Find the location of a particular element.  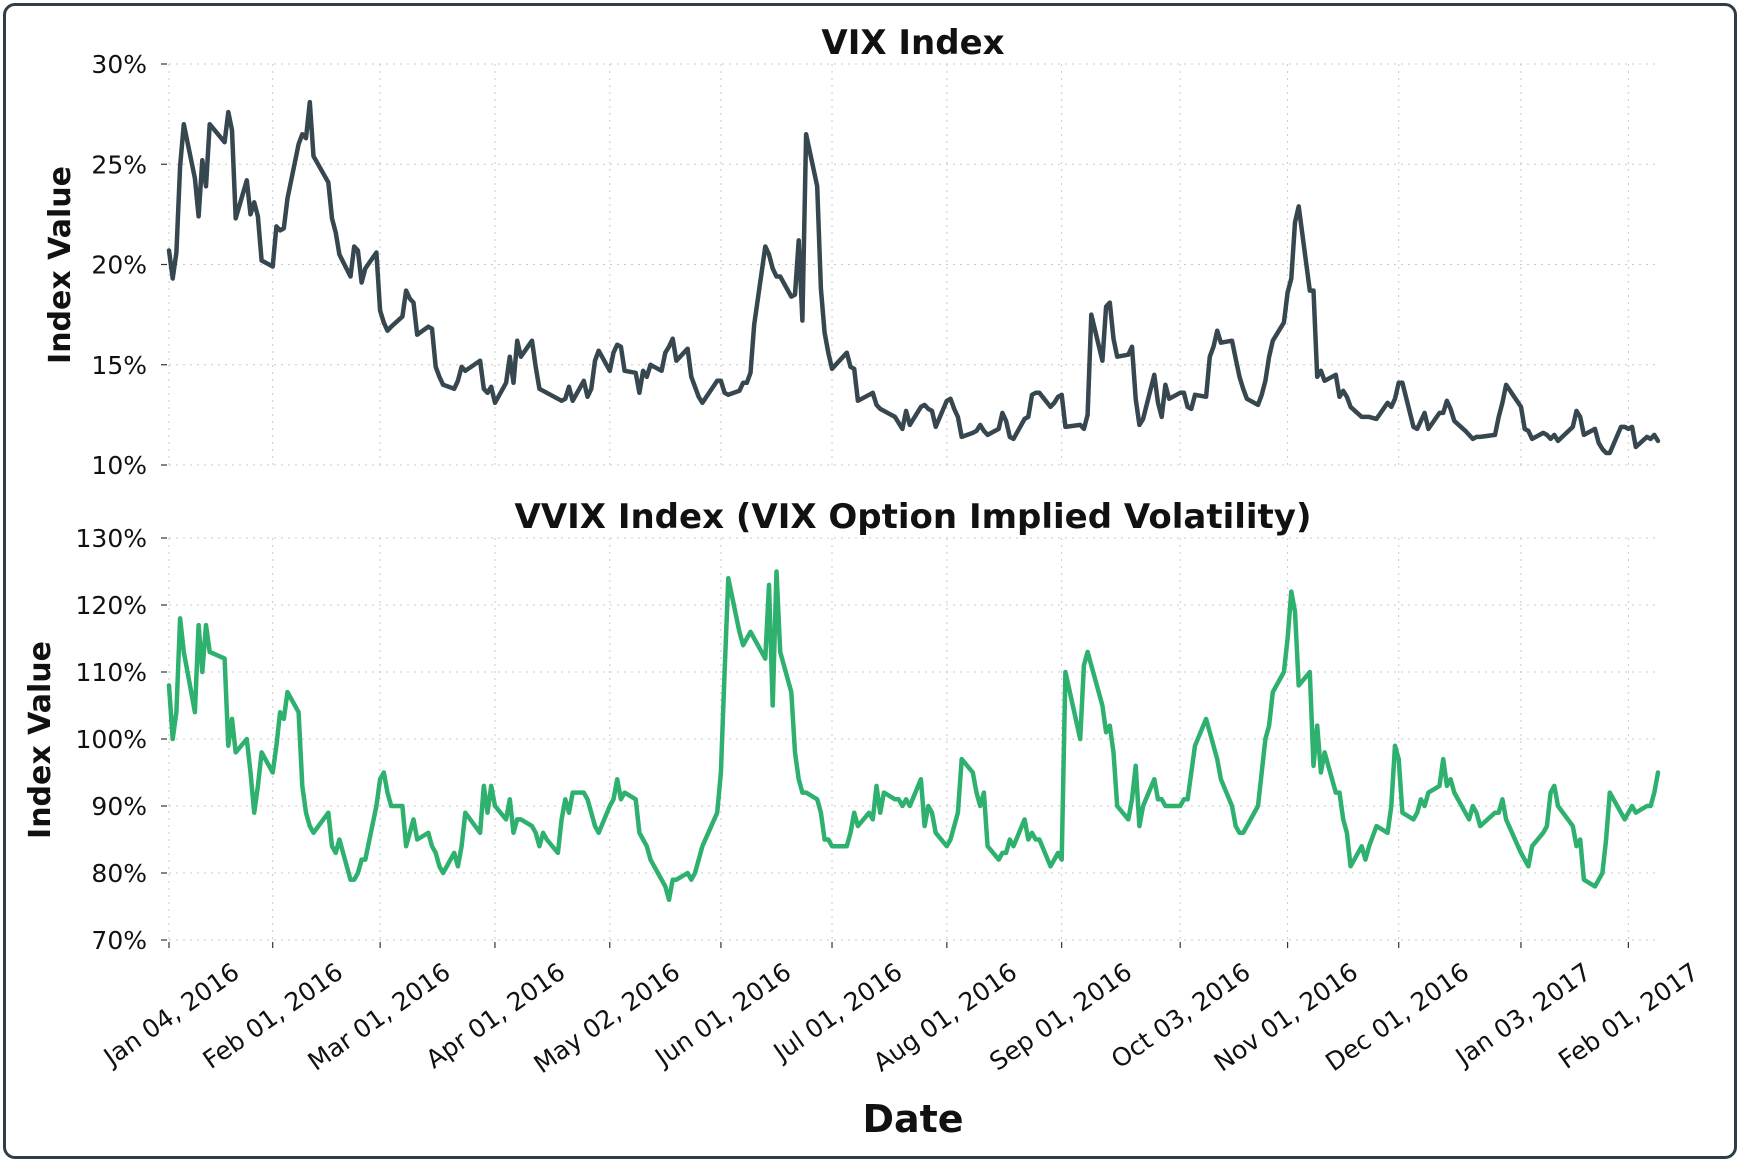

y-tick-label: 15% is located at coordinates (119, 365).